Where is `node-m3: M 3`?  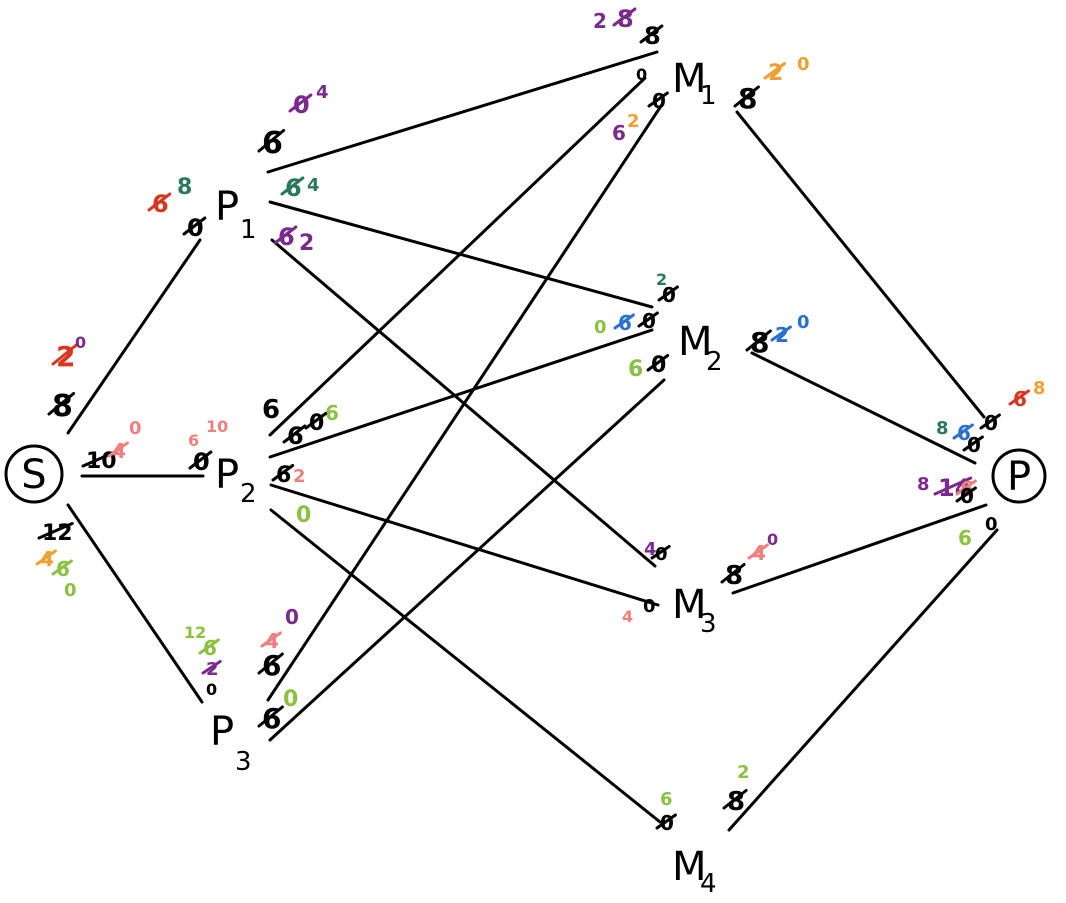 node-m3: M 3 is located at coordinates (694, 610).